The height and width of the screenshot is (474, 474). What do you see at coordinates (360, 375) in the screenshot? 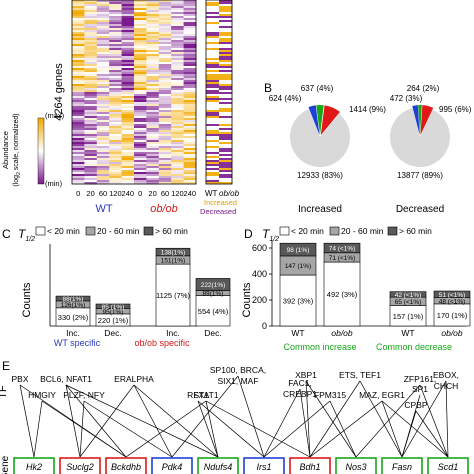
I see `tf-label: ETS, TEF1` at bounding box center [360, 375].